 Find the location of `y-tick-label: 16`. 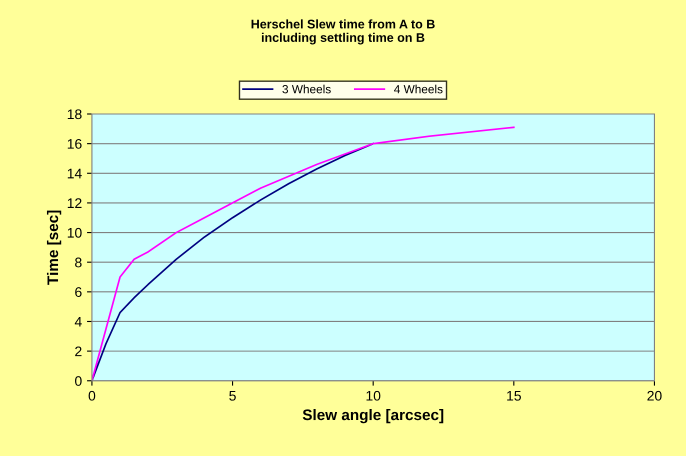

y-tick-label: 16 is located at coordinates (75, 143).